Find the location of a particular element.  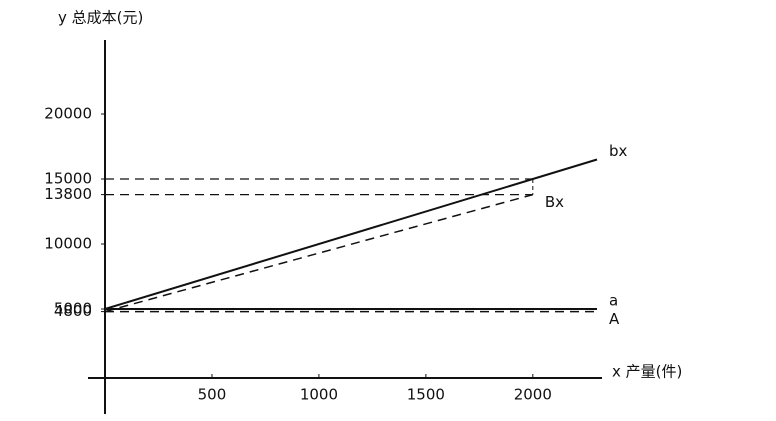

series-label: Bx is located at coordinates (554, 202).